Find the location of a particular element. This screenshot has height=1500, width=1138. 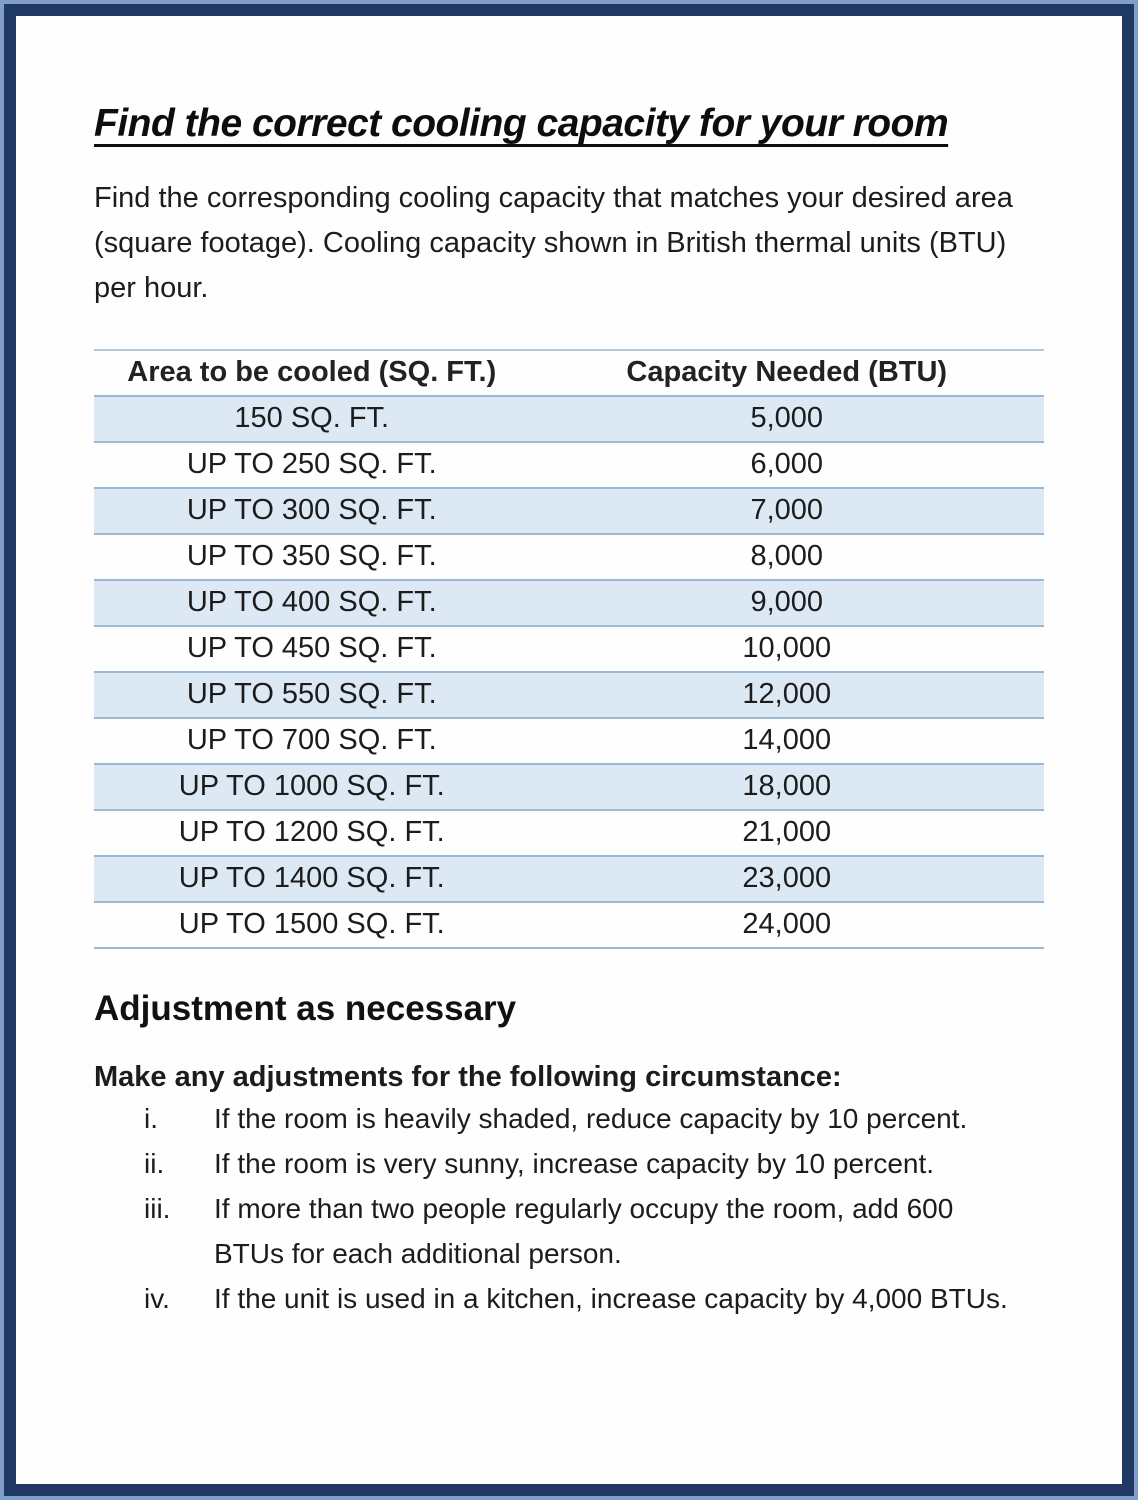

table-row: UP TO 1500 SQ. FT. 24,000 is located at coordinates (569, 925).